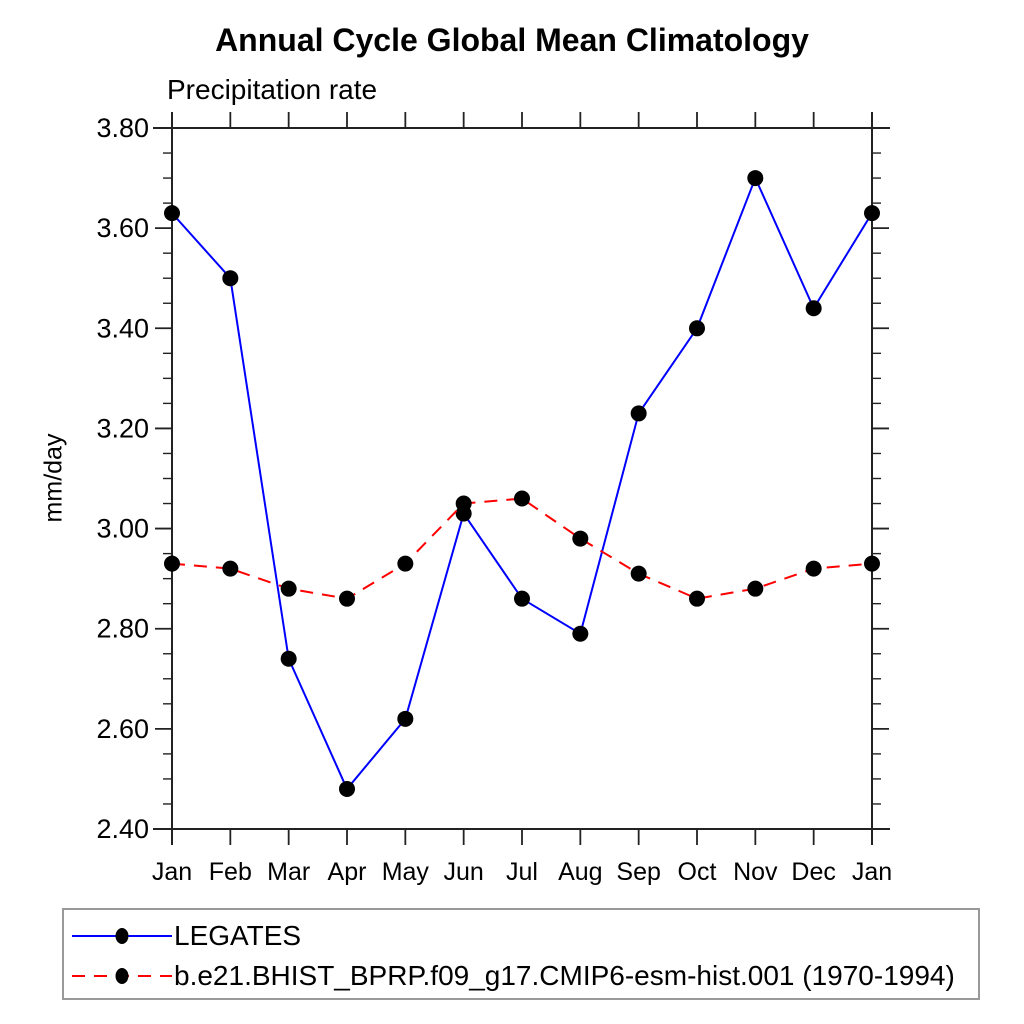 The image size is (1024, 1024). What do you see at coordinates (122, 228) in the screenshot?
I see `y-tick-label: 3.60` at bounding box center [122, 228].